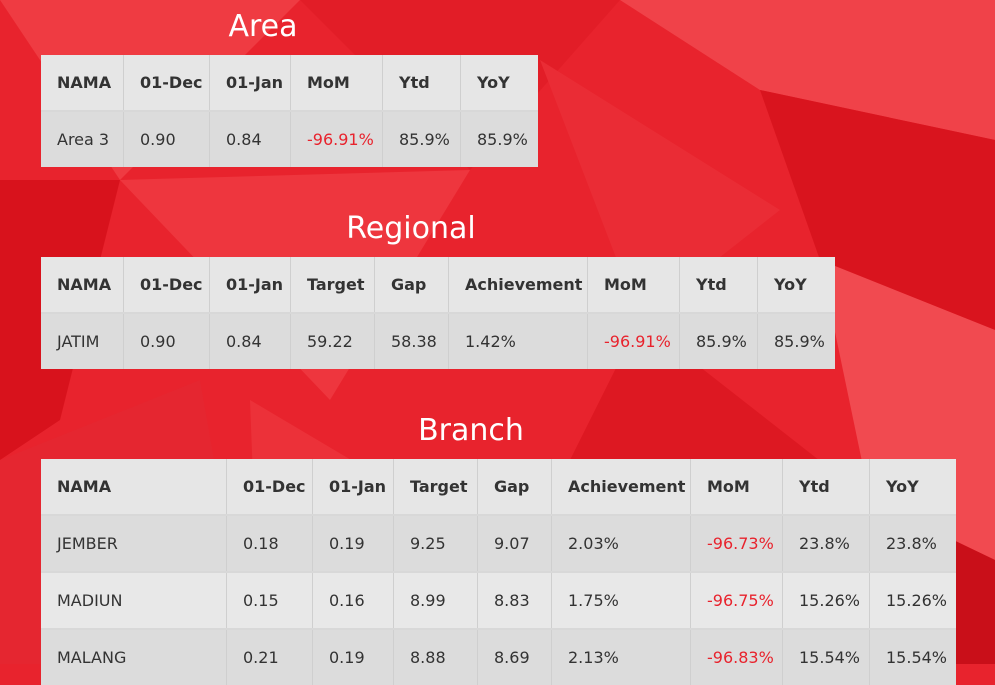 This screenshot has width=995, height=685. Describe the element at coordinates (514, 543) in the screenshot. I see `cell-gap: 9.07` at that location.